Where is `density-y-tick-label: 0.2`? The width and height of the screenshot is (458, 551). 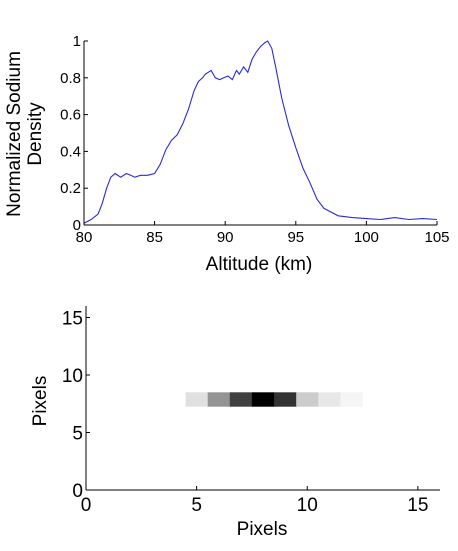
density-y-tick-label: 0.2 is located at coordinates (70, 188).